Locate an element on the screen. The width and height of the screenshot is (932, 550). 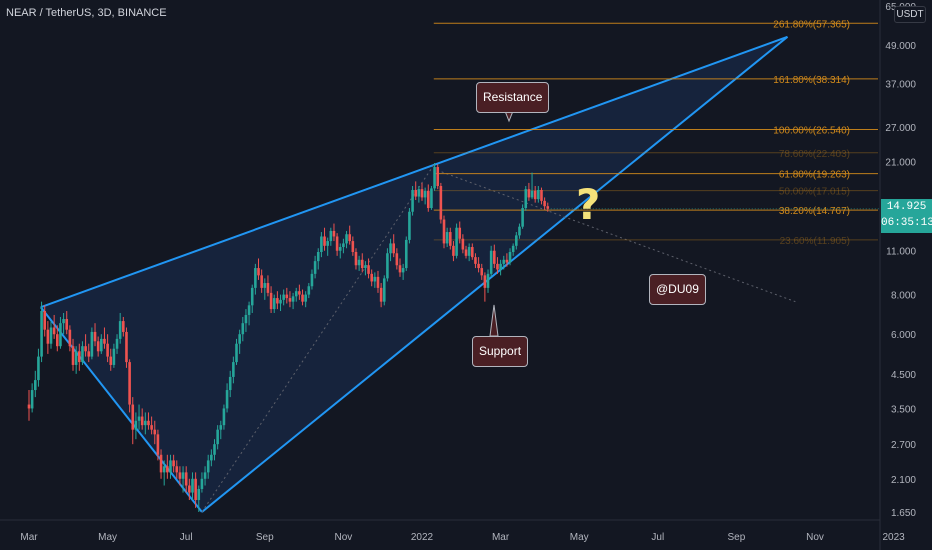
author-callout: @DU09 is located at coordinates (677, 289).